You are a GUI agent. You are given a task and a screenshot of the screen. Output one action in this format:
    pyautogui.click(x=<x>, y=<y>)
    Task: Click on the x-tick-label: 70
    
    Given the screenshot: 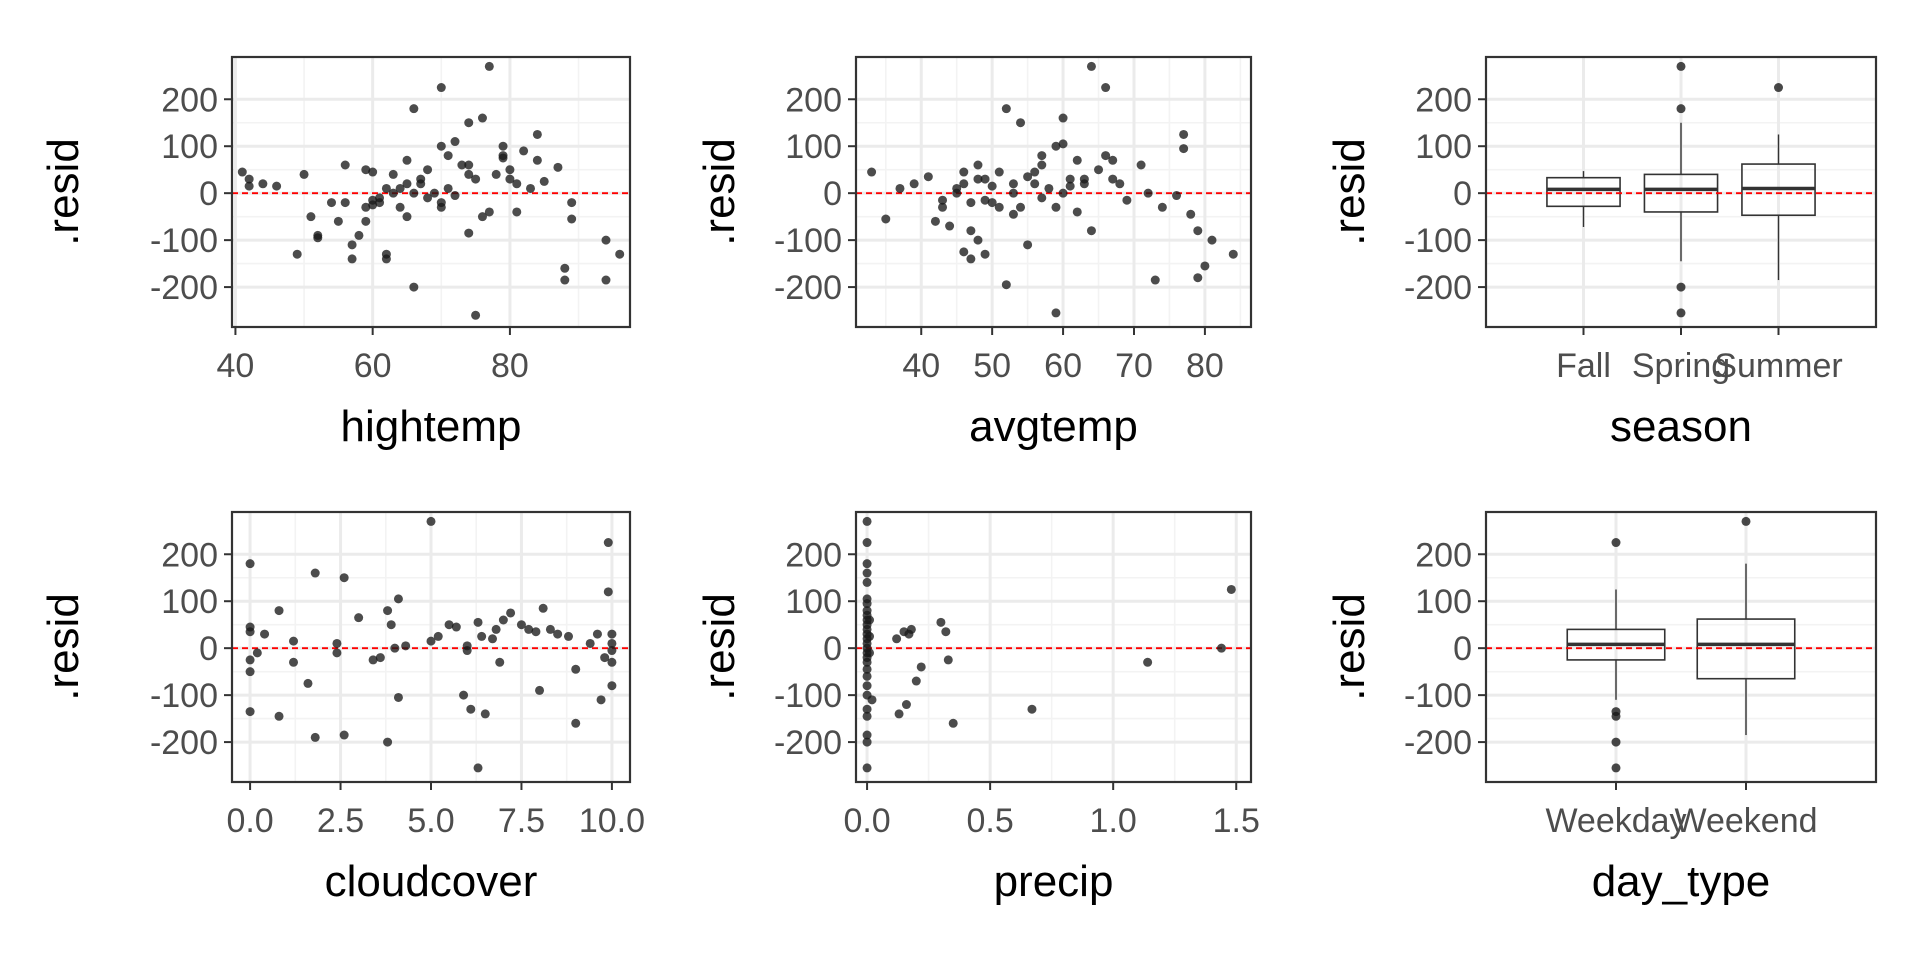 What is the action you would take?
    pyautogui.click(x=1134, y=366)
    